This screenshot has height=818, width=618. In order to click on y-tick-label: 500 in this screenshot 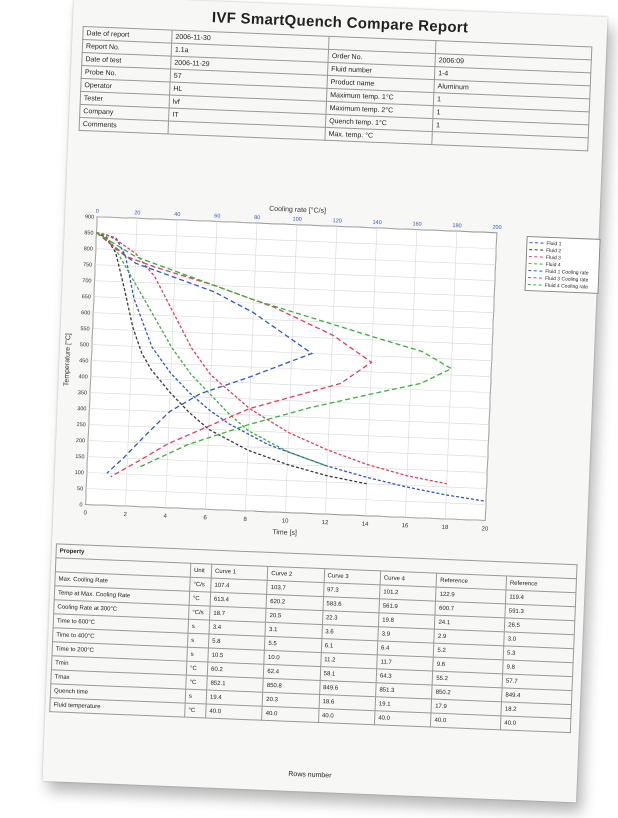, I will do `click(84, 345)`.